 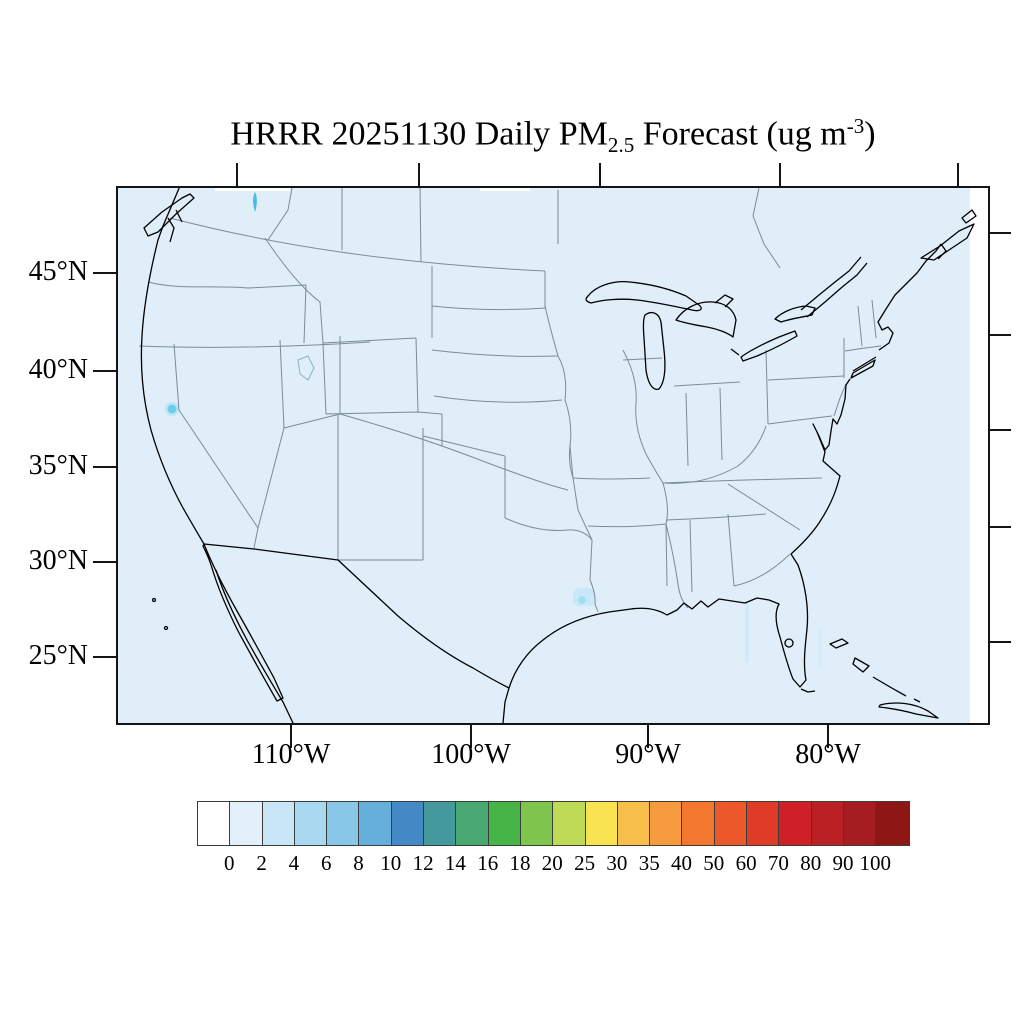 What do you see at coordinates (681, 863) in the screenshot?
I see `colorbar-tick-label: 40` at bounding box center [681, 863].